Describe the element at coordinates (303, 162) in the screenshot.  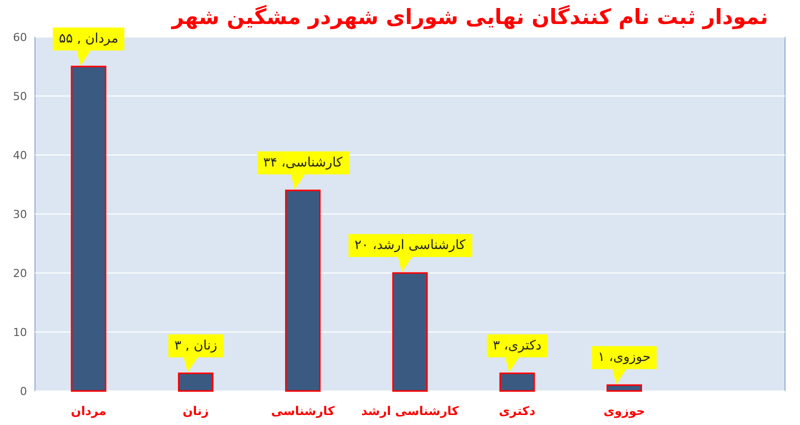
I see `data-label: کارشناسی، ۳۴` at that location.